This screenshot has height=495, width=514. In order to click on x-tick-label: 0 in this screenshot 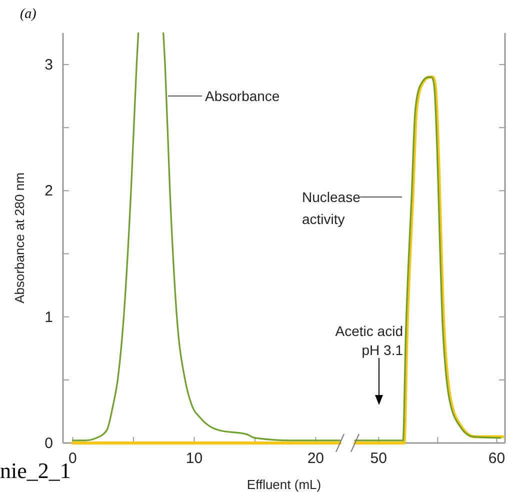, I will do `click(72, 458)`.